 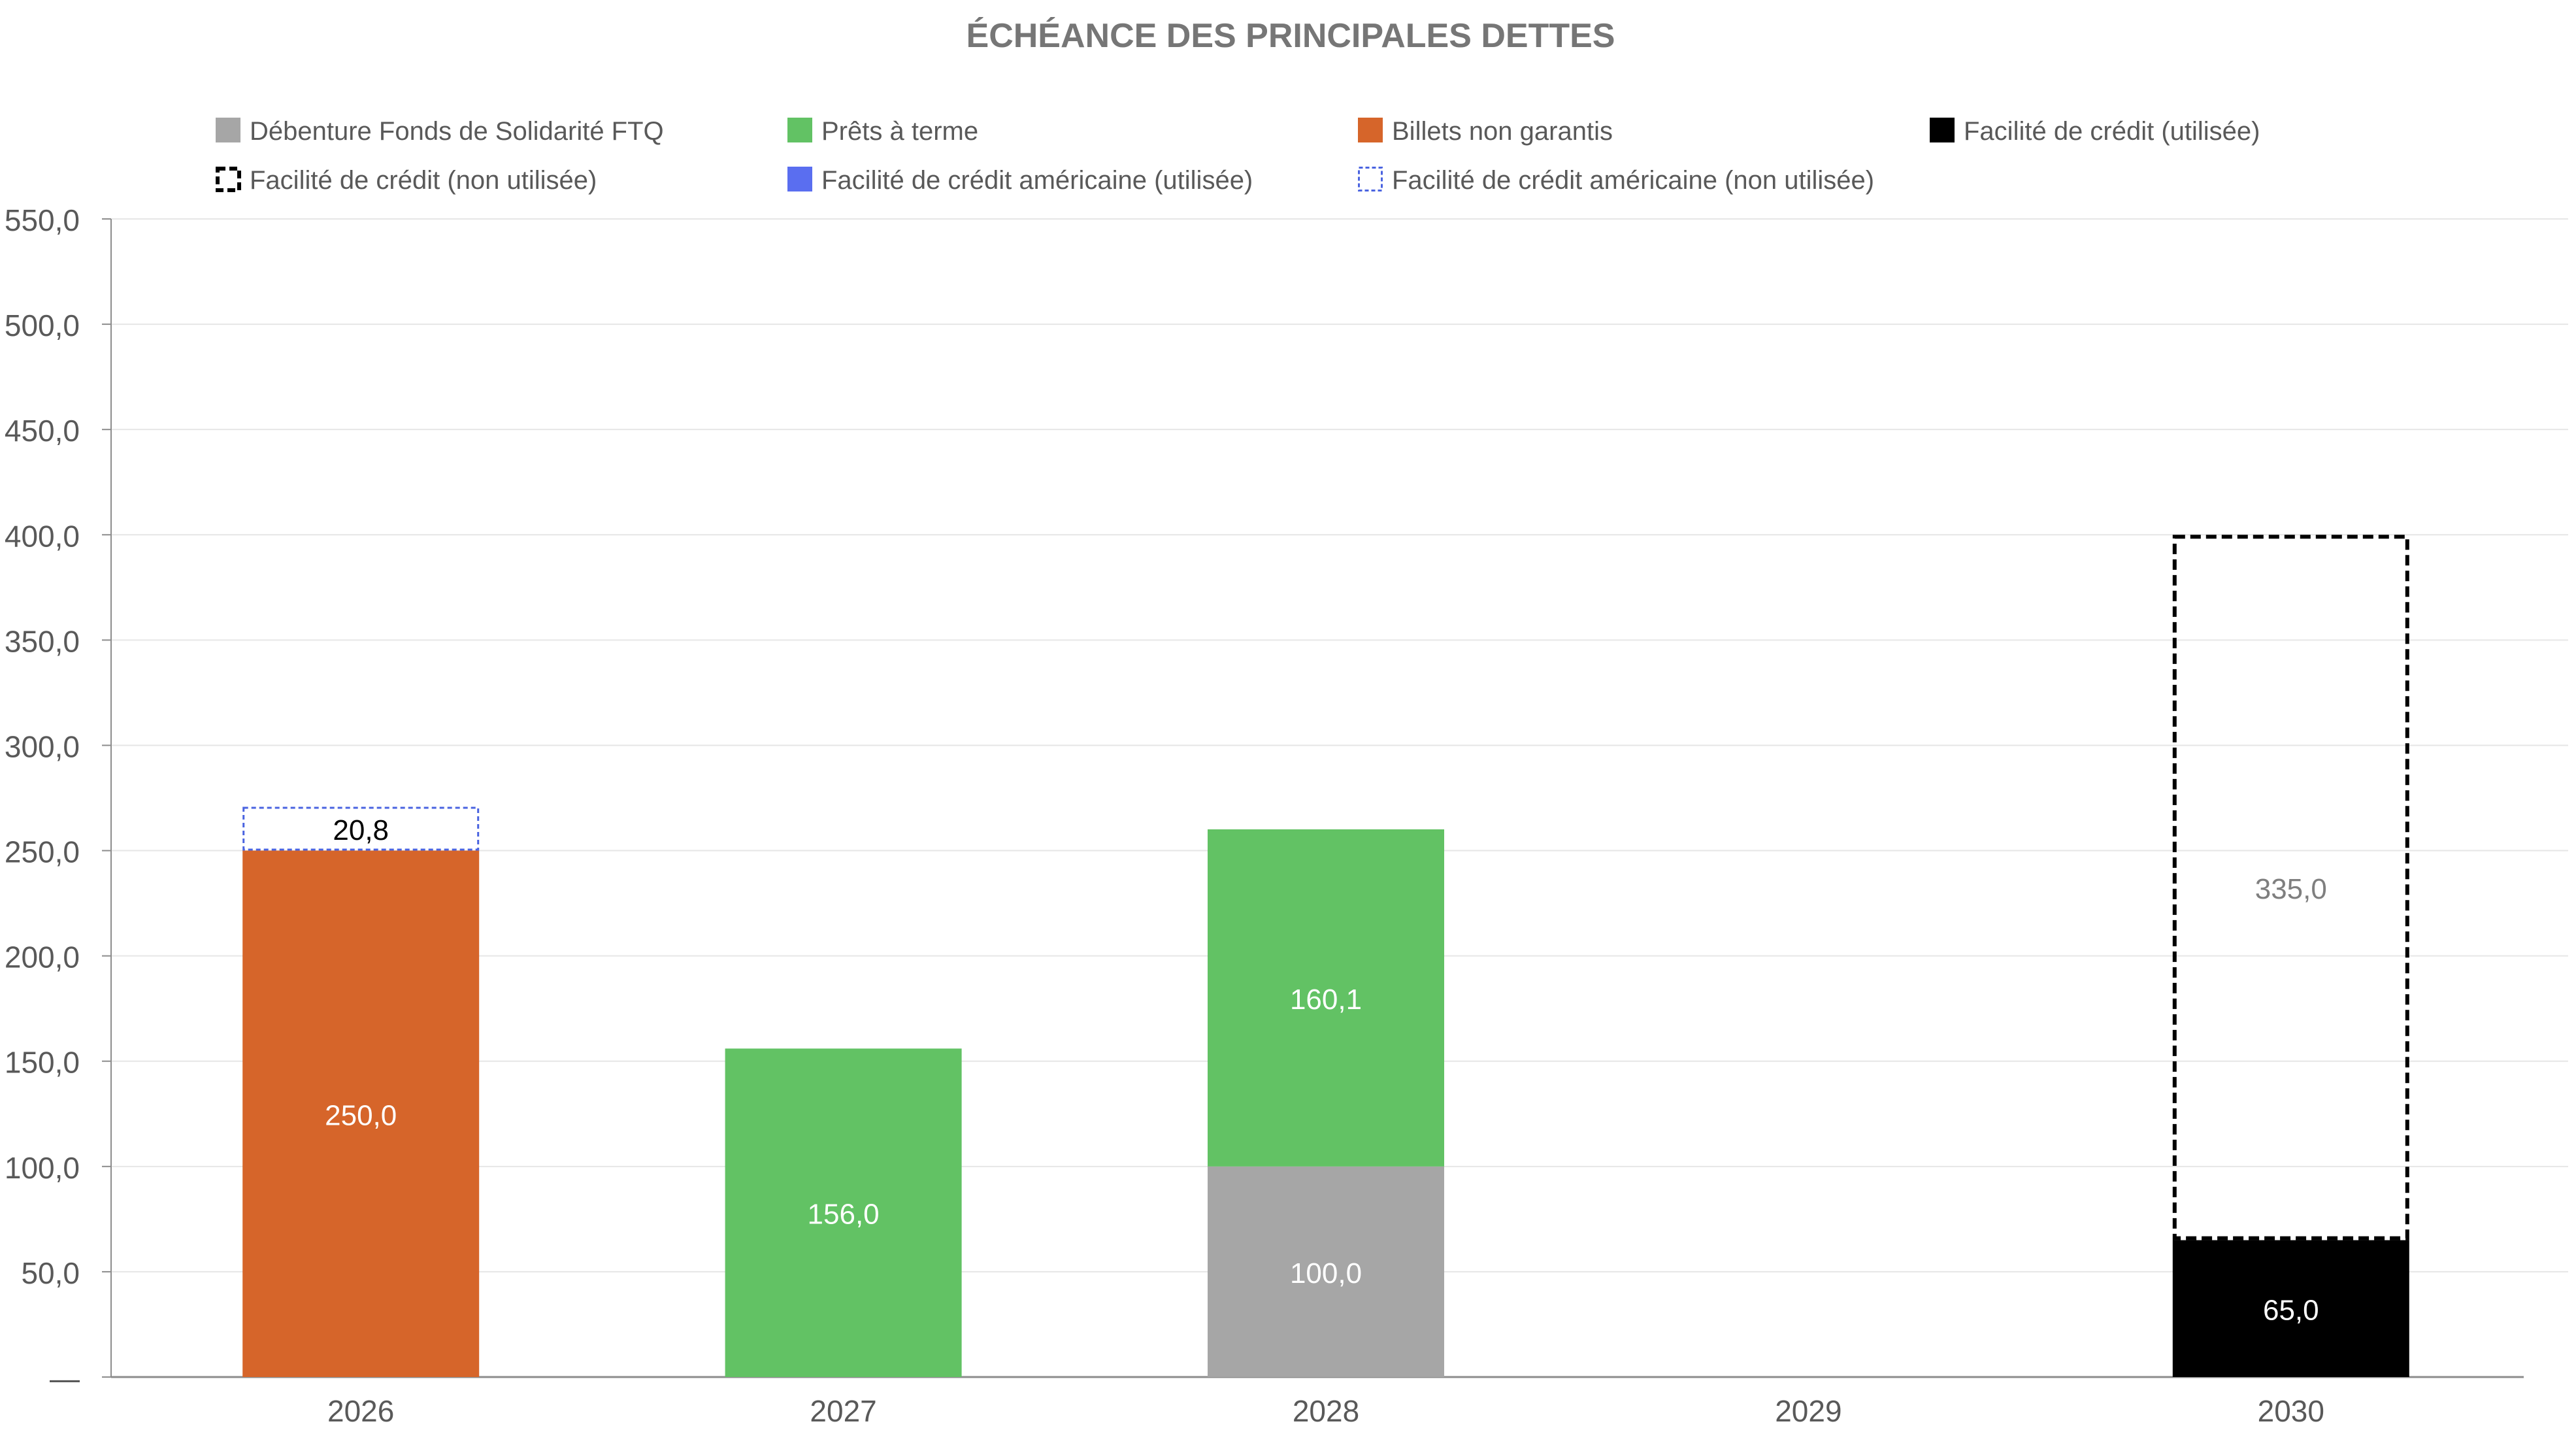 I want to click on data-label-debenture-fonds-de-solidarite-ftq-2028: 100,0, so click(x=1326, y=1273).